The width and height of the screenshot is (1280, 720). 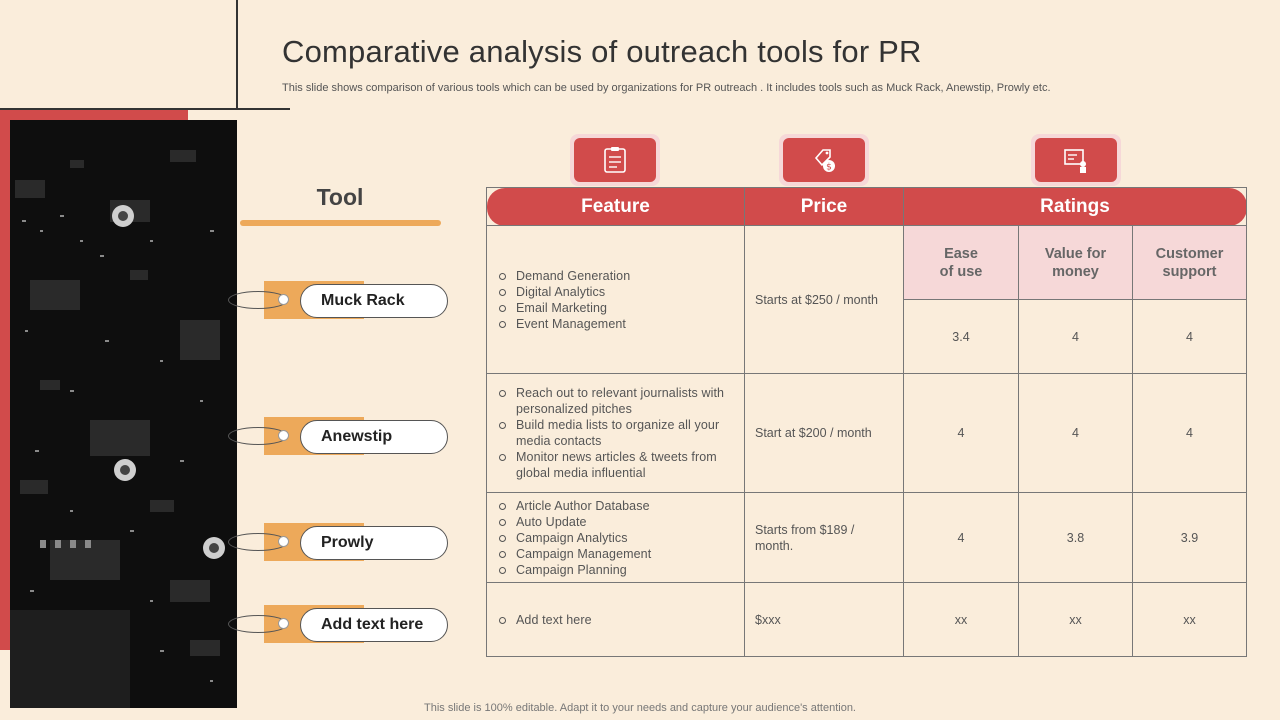 What do you see at coordinates (615, 324) in the screenshot?
I see `feature-item: Event Management` at bounding box center [615, 324].